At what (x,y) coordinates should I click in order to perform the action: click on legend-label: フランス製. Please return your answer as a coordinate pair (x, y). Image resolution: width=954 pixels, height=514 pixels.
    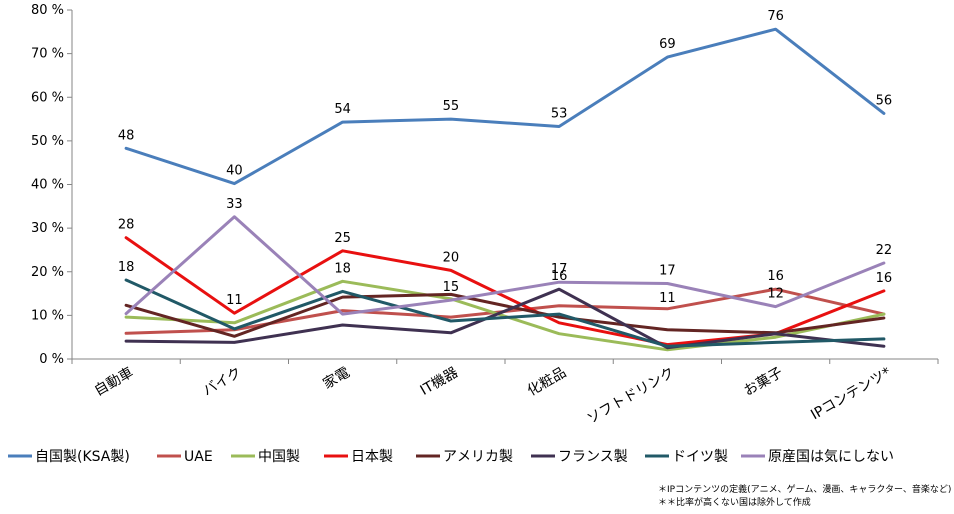
    Looking at the image, I should click on (593, 457).